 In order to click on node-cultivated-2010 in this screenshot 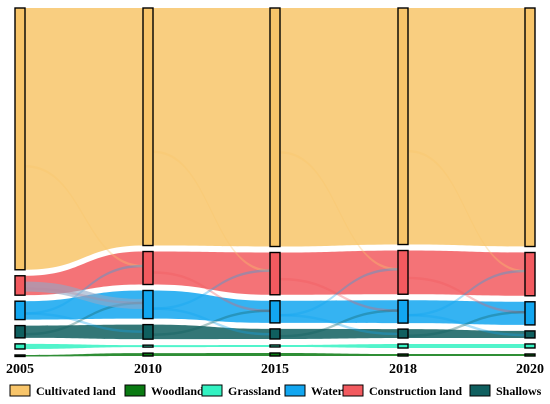, I will do `click(148, 127)`.